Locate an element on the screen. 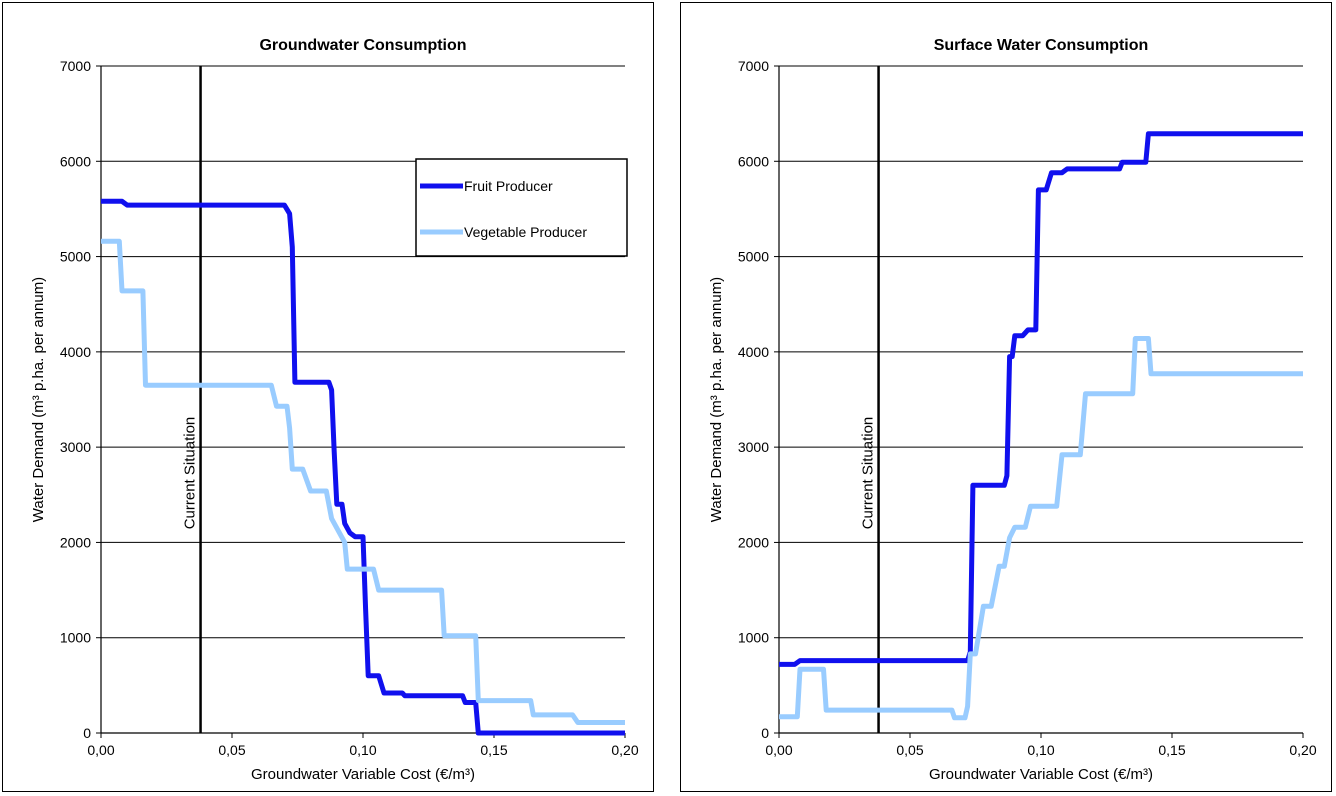 This screenshot has height=796, width=1336. legend: Fruit Producer Vegetable Producer is located at coordinates (521, 207).